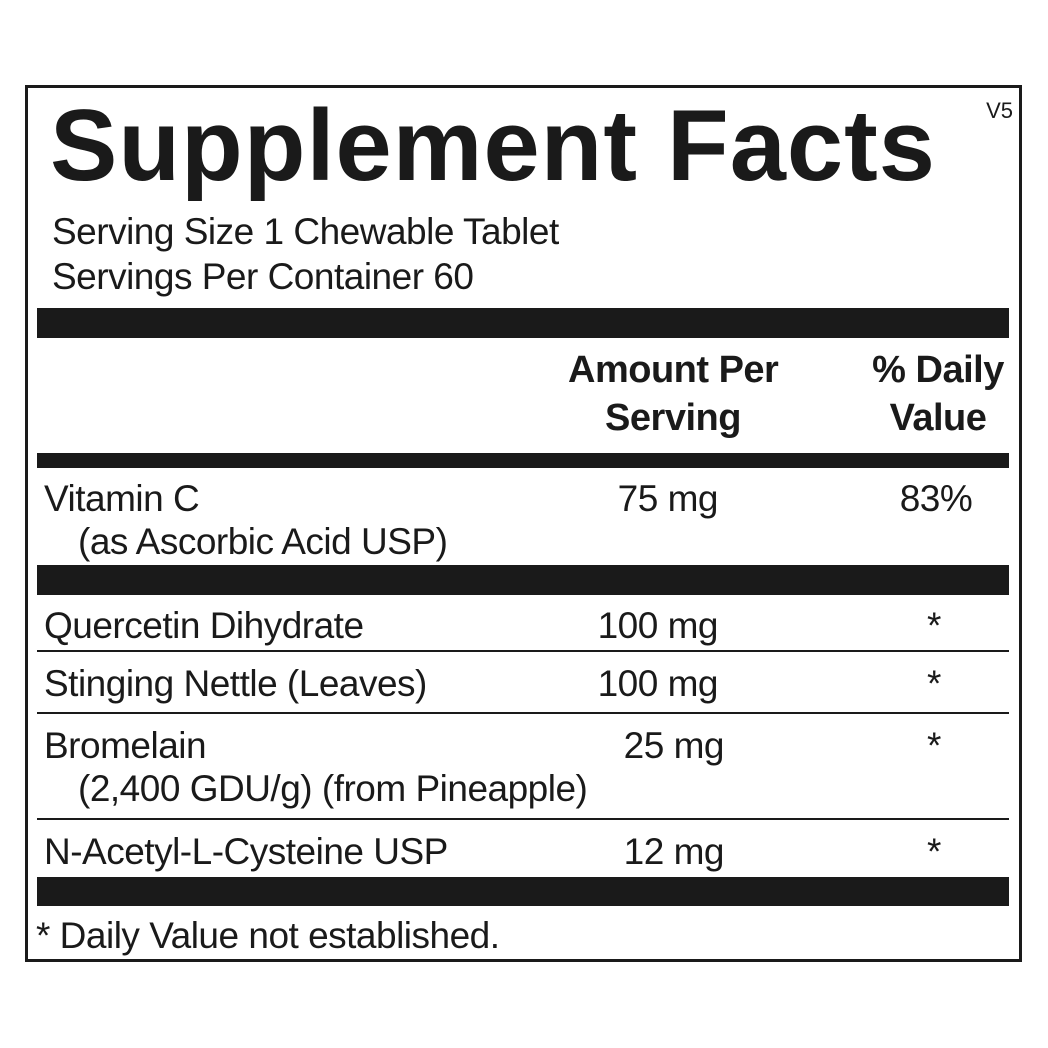 This screenshot has width=1048, height=1048. I want to click on ingredient-name: Stinging Nettle (Leaves), so click(235, 683).